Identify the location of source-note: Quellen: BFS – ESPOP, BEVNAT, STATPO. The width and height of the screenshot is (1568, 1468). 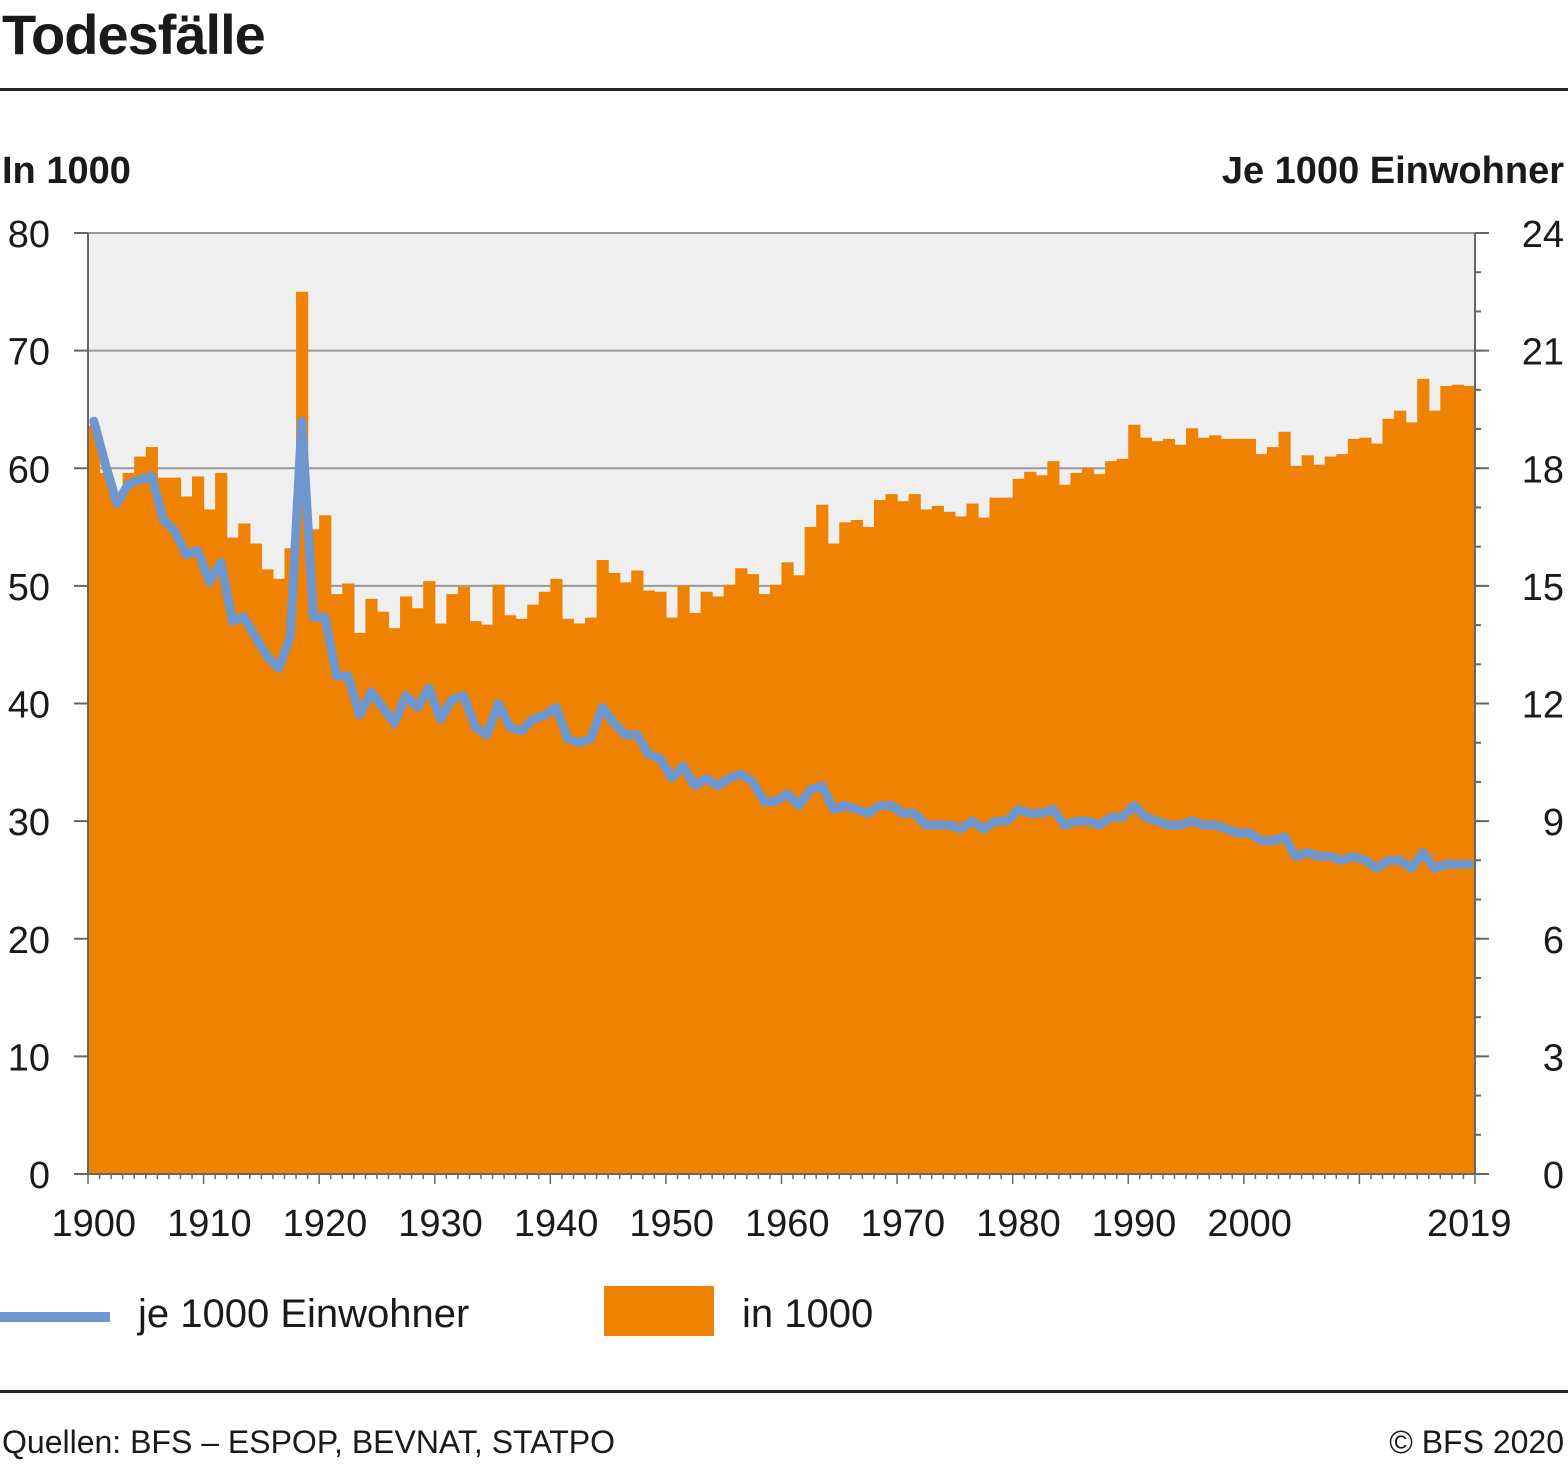
(308, 1442).